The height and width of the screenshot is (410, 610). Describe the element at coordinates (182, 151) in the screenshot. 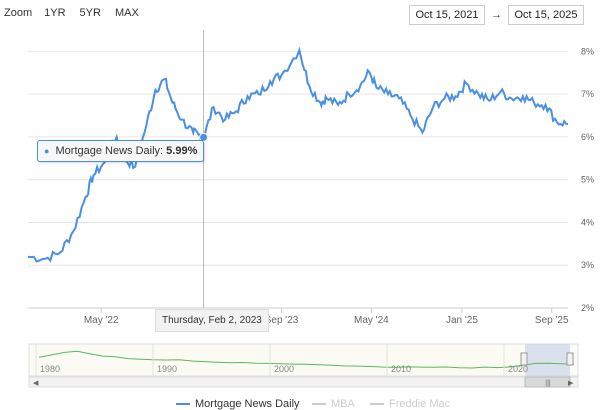

I see `tooltip-value: 5.99%` at that location.